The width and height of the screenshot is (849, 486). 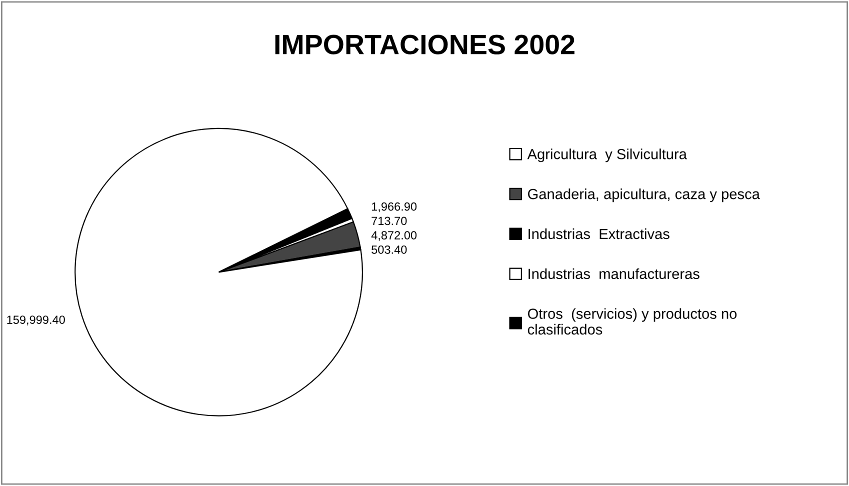 I want to click on legend-label: Ganaderia, apicultura, caza y pesca, so click(x=644, y=195).